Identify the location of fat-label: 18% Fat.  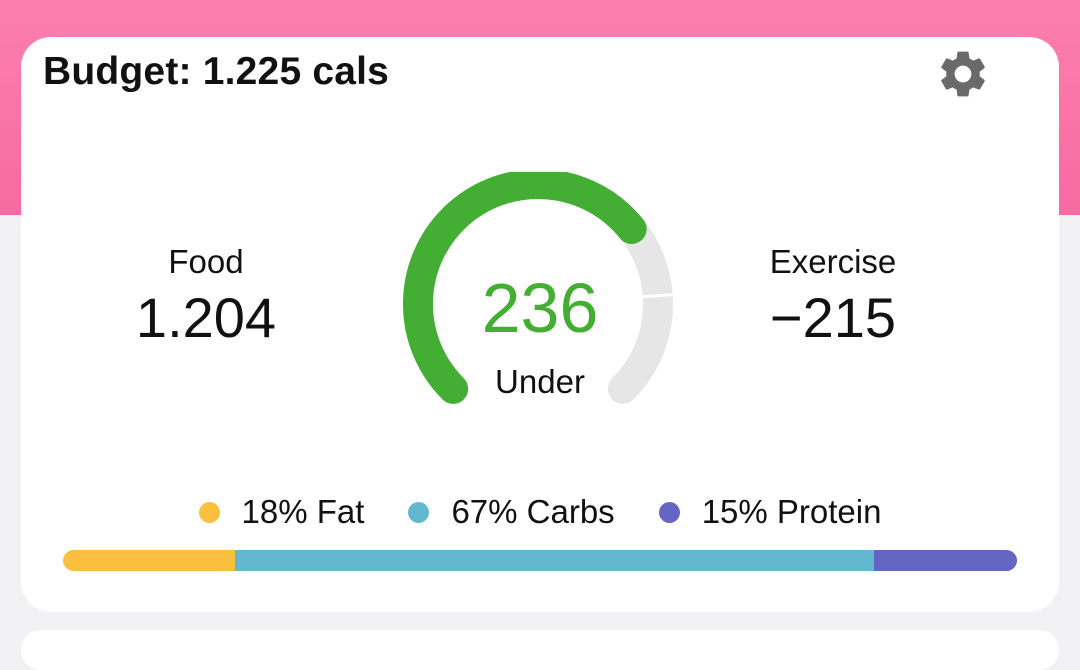
(303, 511).